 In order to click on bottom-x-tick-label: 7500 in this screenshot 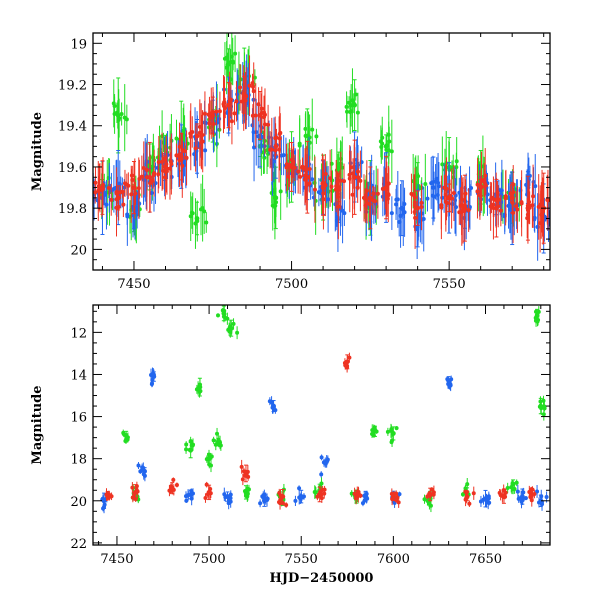, I will do `click(209, 559)`.